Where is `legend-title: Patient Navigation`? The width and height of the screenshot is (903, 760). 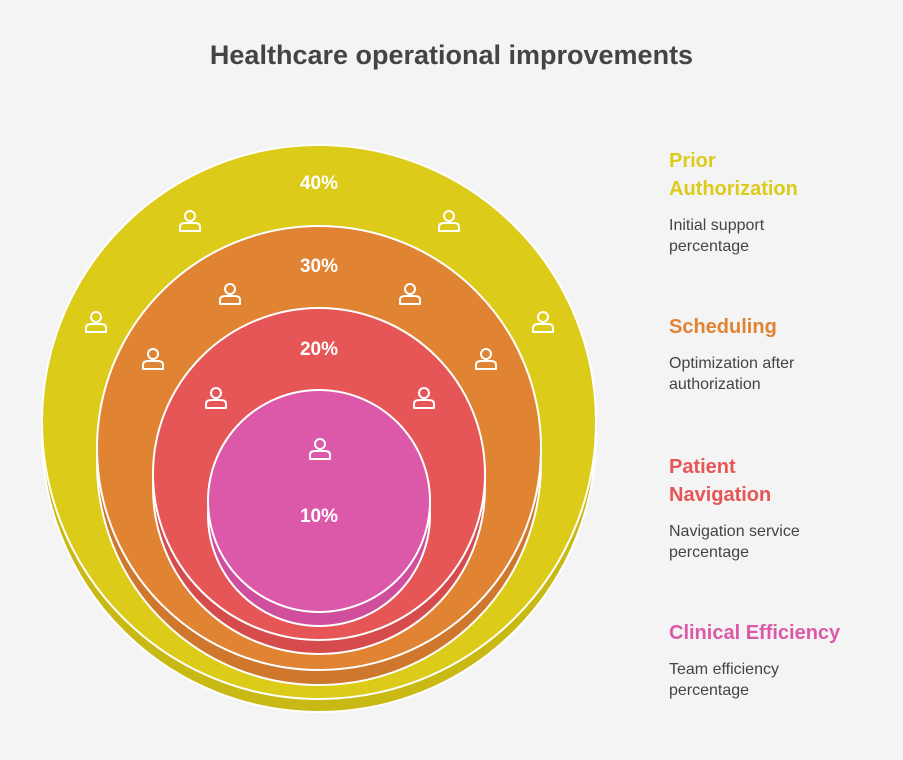
legend-title: Patient Navigation is located at coordinates (720, 481).